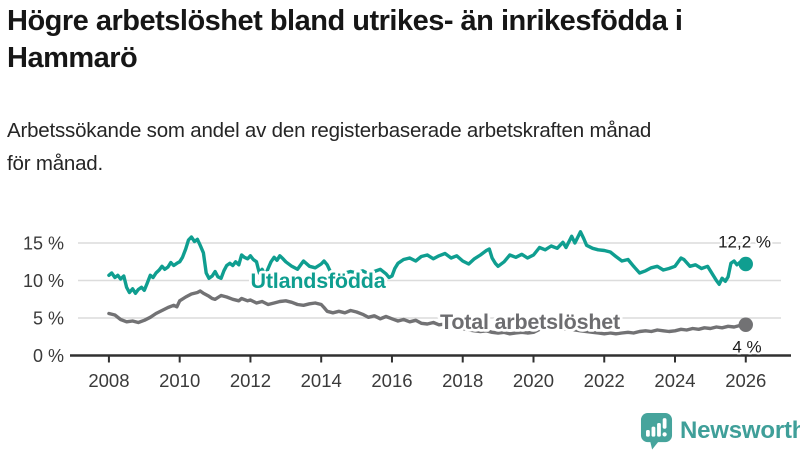 The image size is (800, 450). What do you see at coordinates (108, 380) in the screenshot?
I see `x-axis-label: 2008` at bounding box center [108, 380].